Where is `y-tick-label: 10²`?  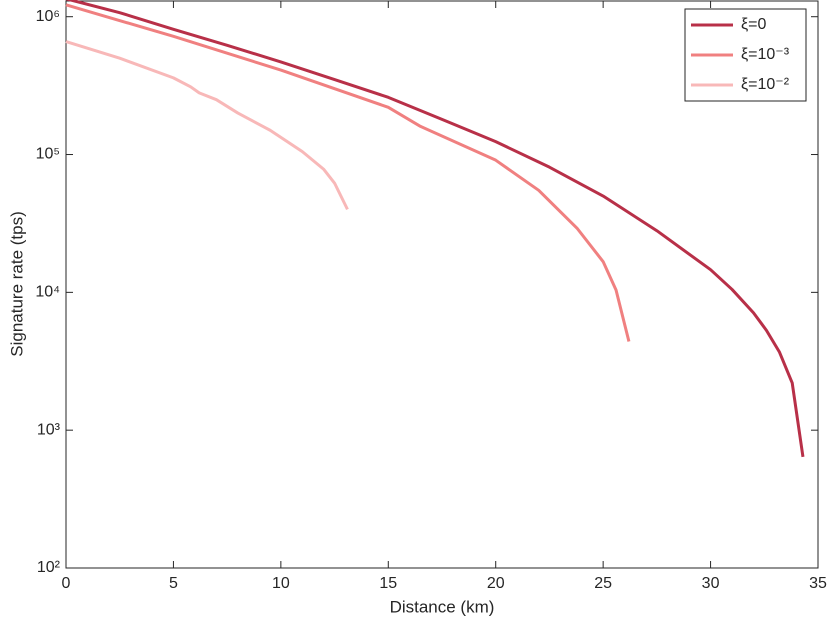 y-tick-label: 10² is located at coordinates (49, 567).